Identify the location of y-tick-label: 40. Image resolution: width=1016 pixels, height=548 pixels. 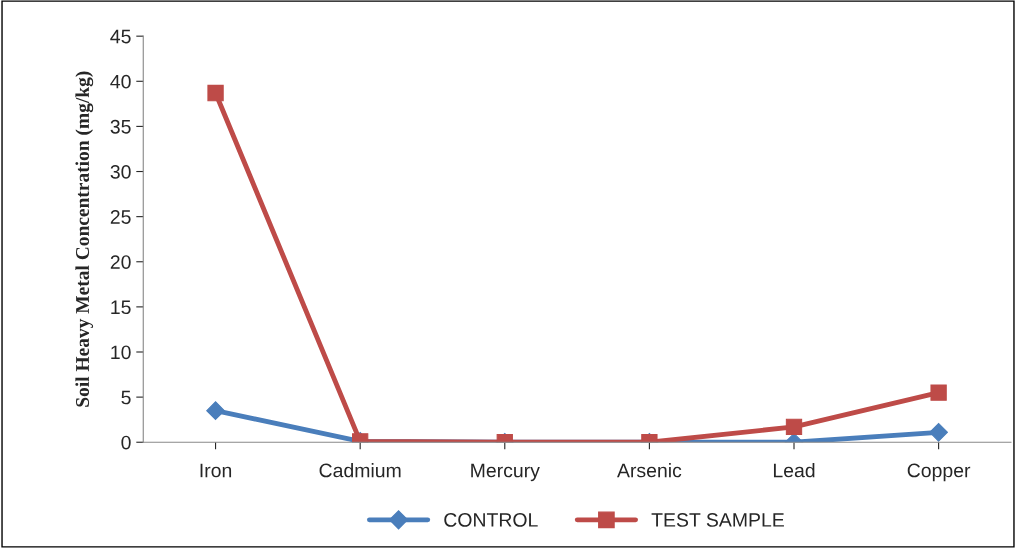
(120, 81).